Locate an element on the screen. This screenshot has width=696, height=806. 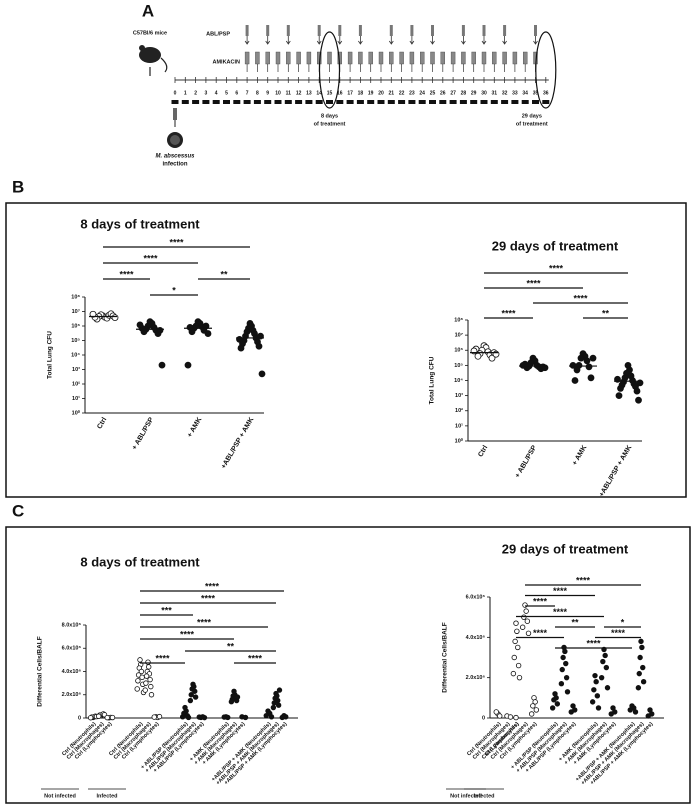
y-tick-label: 10⁸ is located at coordinates (75, 297).